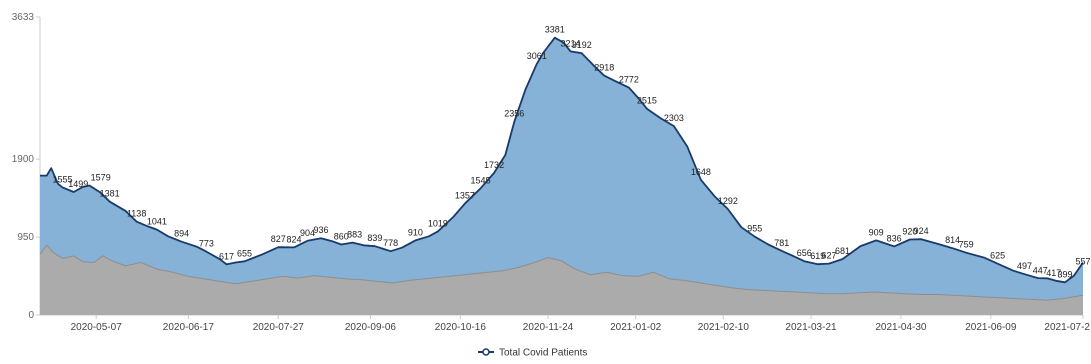 This screenshot has height=364, width=1091. I want to click on data-label: 2356, so click(514, 114).